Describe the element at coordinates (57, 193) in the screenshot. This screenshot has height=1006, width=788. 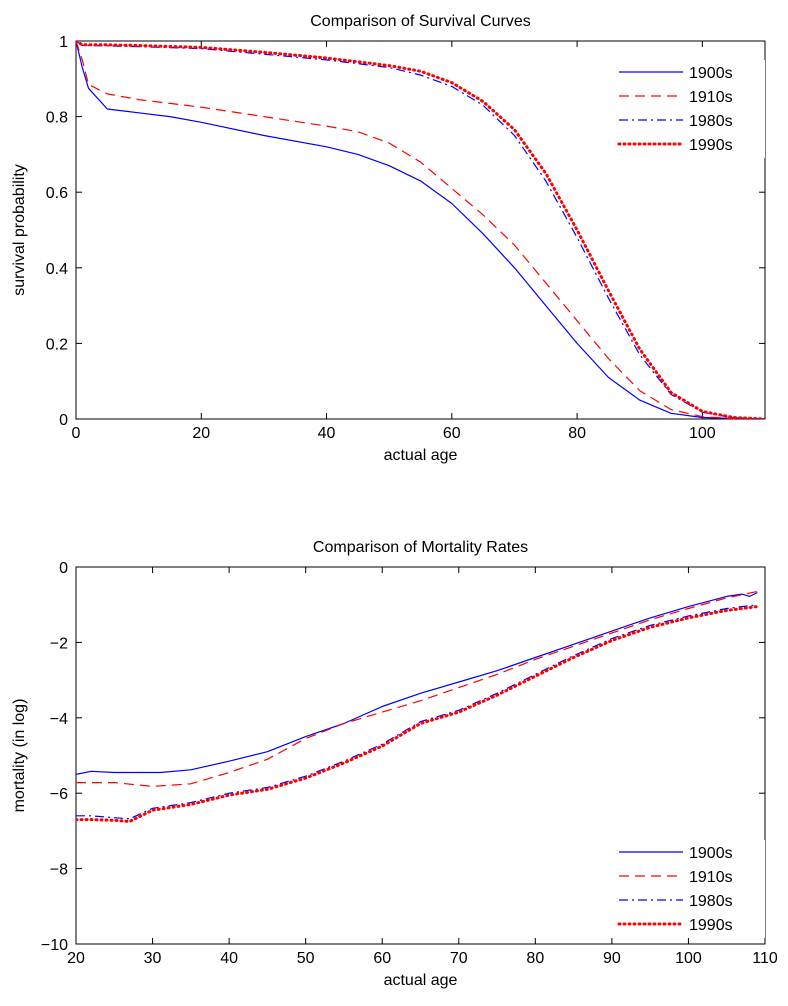
I see `y-tick-label: 0.6` at that location.